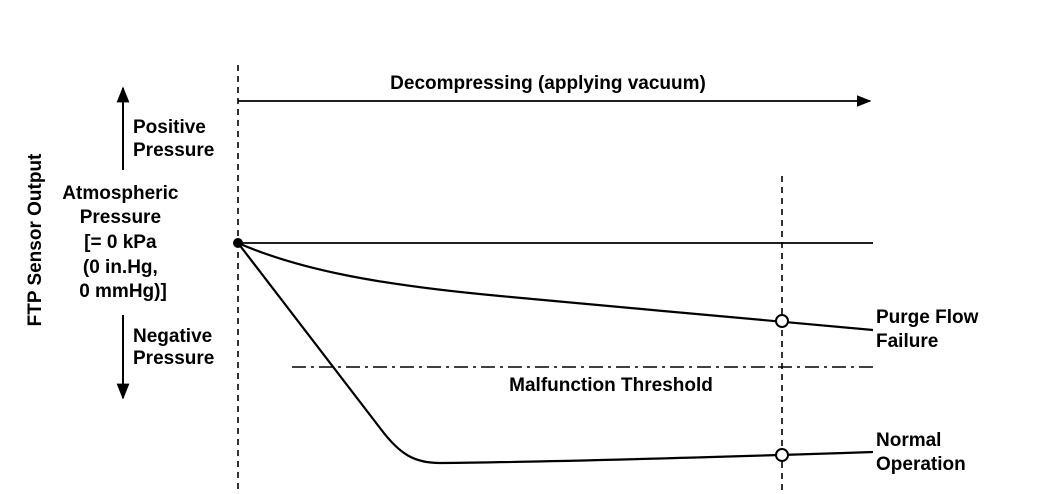 The width and height of the screenshot is (1056, 494). What do you see at coordinates (921, 452) in the screenshot?
I see `normal-operation-label: Normal Operation` at bounding box center [921, 452].